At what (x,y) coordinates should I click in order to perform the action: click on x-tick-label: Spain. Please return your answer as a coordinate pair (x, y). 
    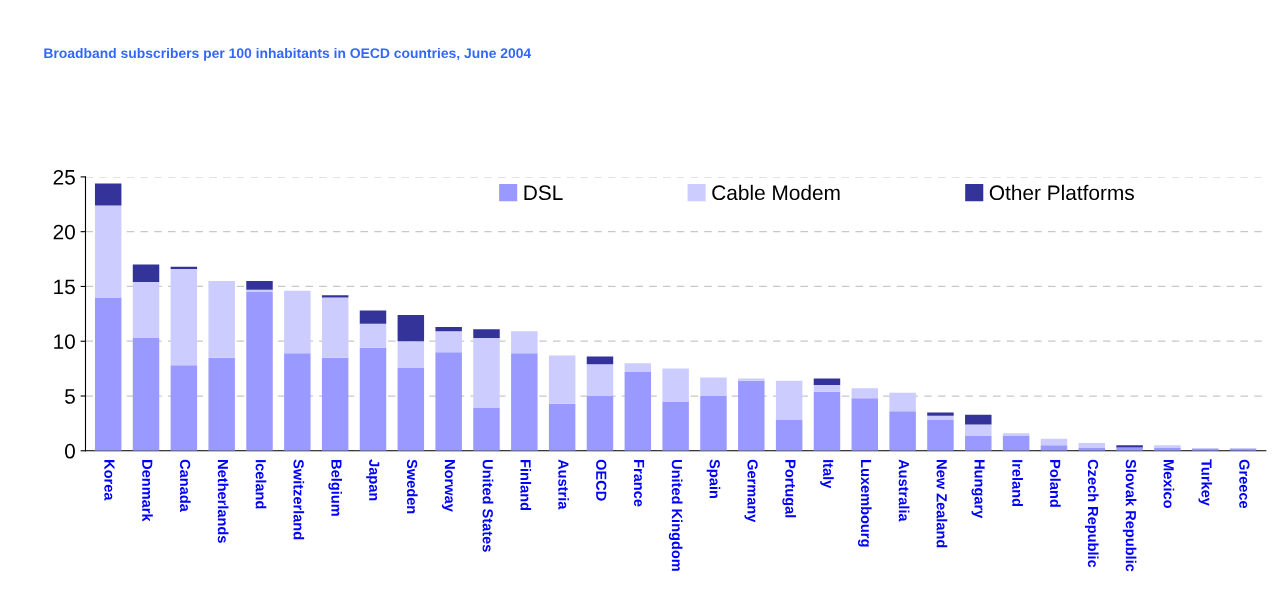
    Looking at the image, I should click on (713, 478).